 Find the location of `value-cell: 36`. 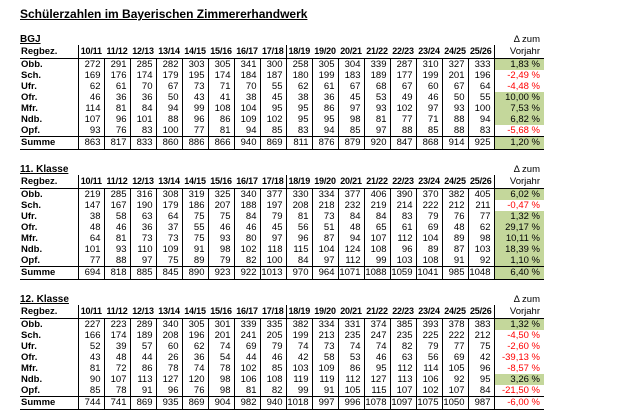

value-cell: 36 is located at coordinates (143, 97).